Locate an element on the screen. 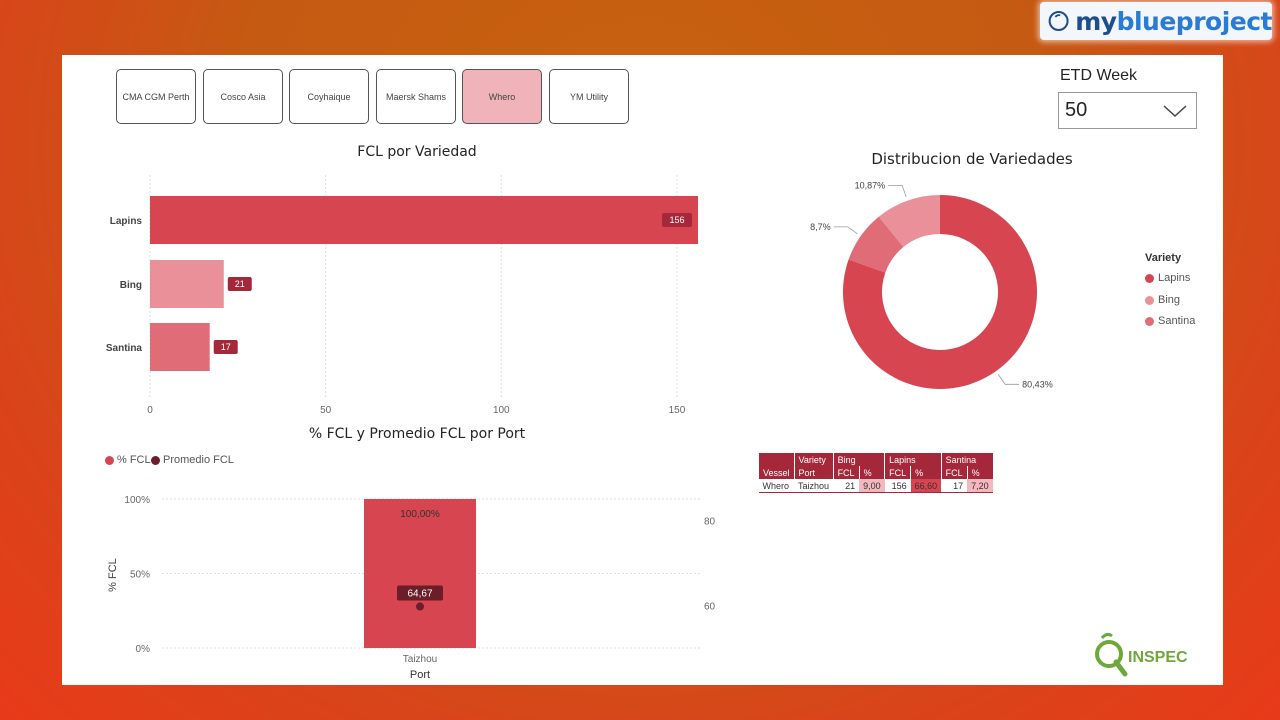 Image resolution: width=1280 pixels, height=720 pixels. inspec-logo: INSPEC is located at coordinates (1141, 654).